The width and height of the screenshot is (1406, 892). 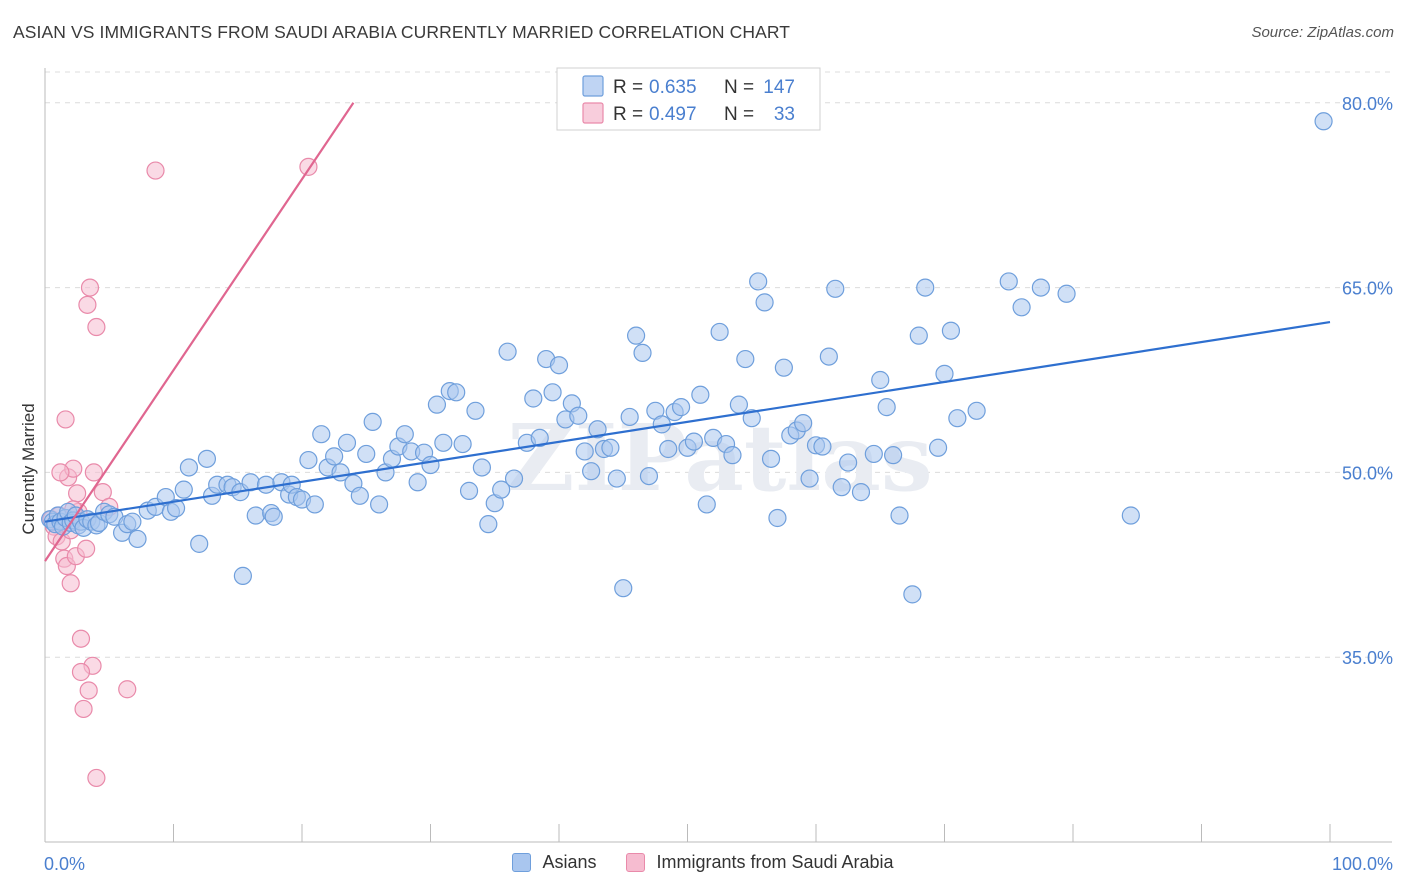 What do you see at coordinates (673, 87) in the screenshot?
I see `legend-r-value: 0.635` at bounding box center [673, 87].